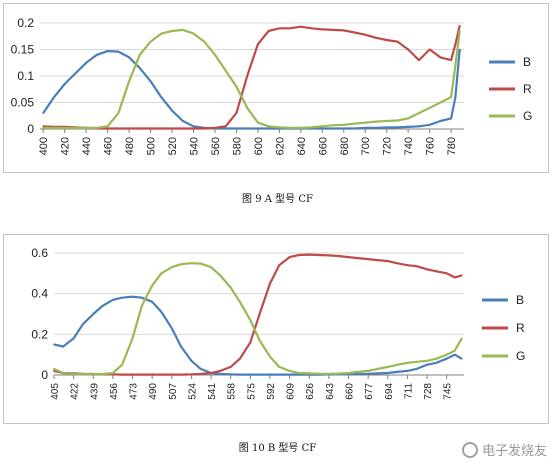 The width and height of the screenshot is (555, 463). Describe the element at coordinates (520, 300) in the screenshot. I see `legend-label-B: B` at that location.